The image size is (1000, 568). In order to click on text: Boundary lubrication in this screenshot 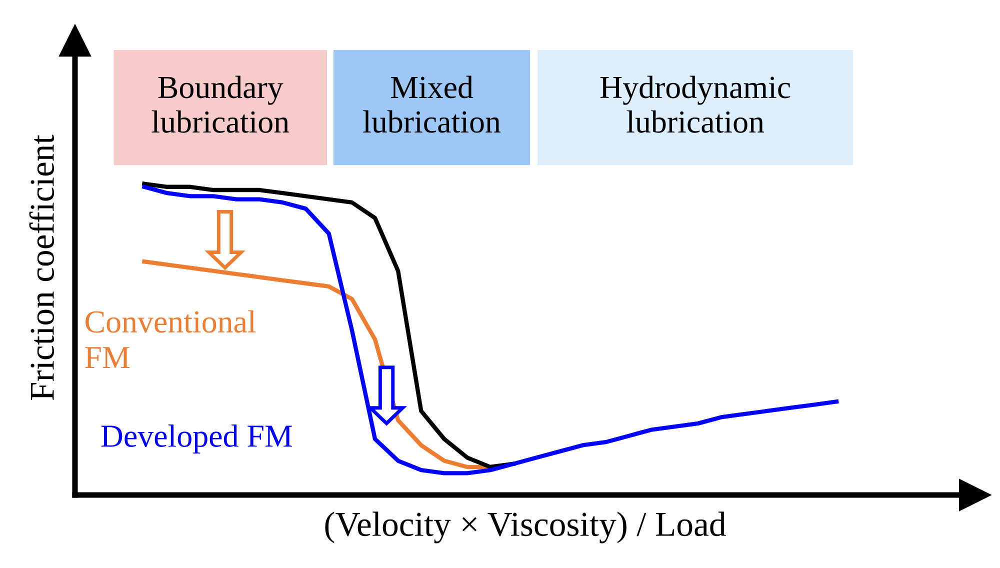, I will do `click(221, 104)`.